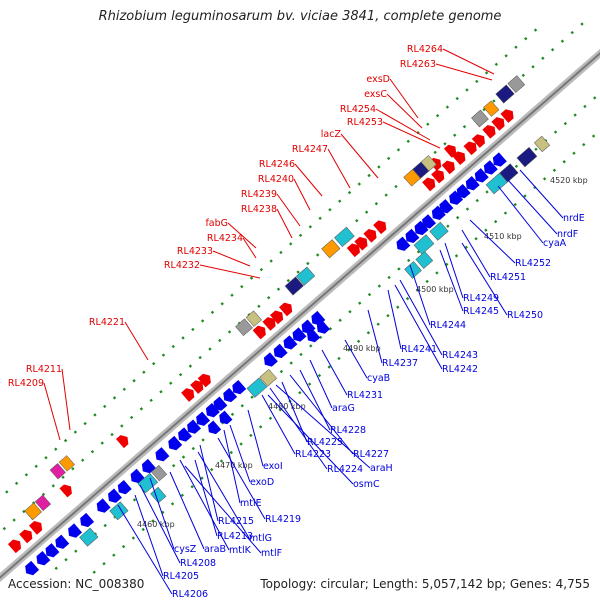 This screenshot has width=600, height=600. I want to click on bottom-gene-label: RL4225, so click(325, 442).